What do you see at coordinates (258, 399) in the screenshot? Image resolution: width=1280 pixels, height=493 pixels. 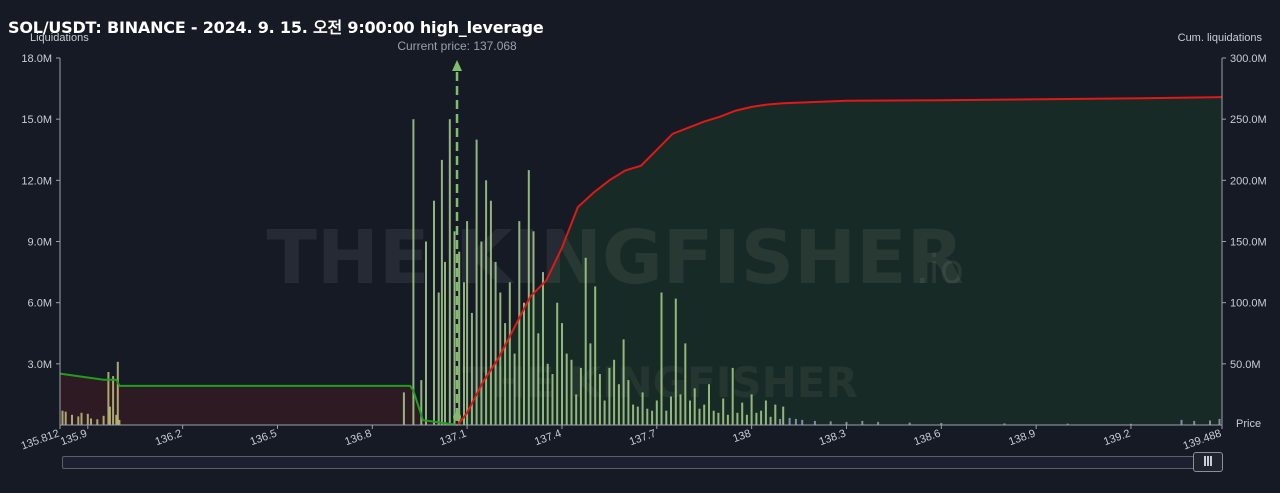 I see `cum-long-line` at bounding box center [258, 399].